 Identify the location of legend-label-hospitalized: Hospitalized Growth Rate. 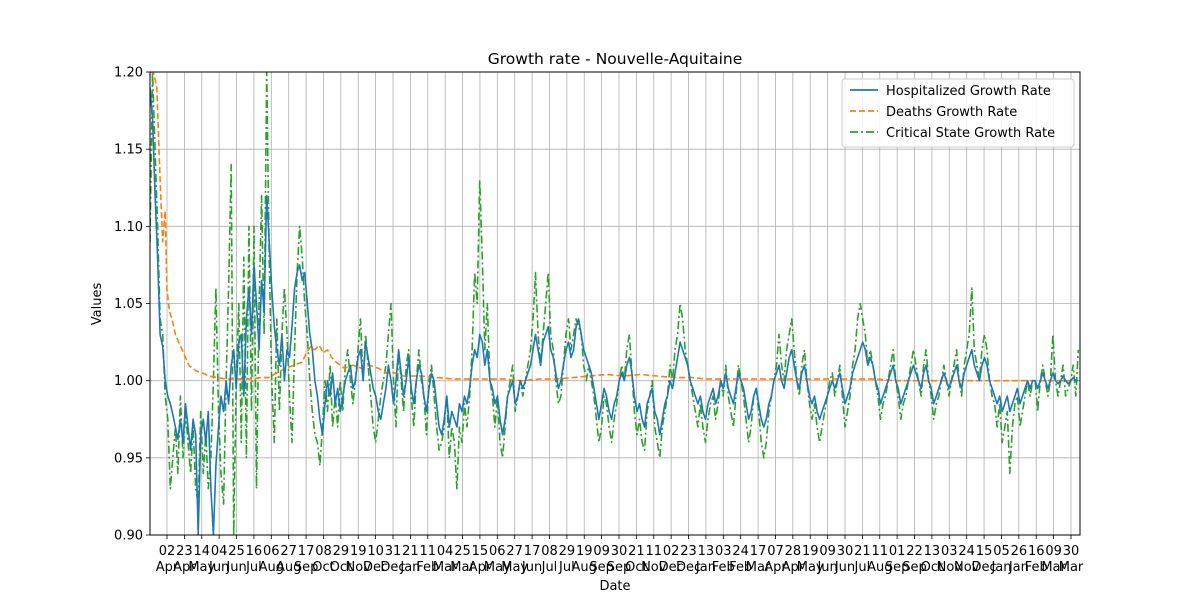
(968, 91).